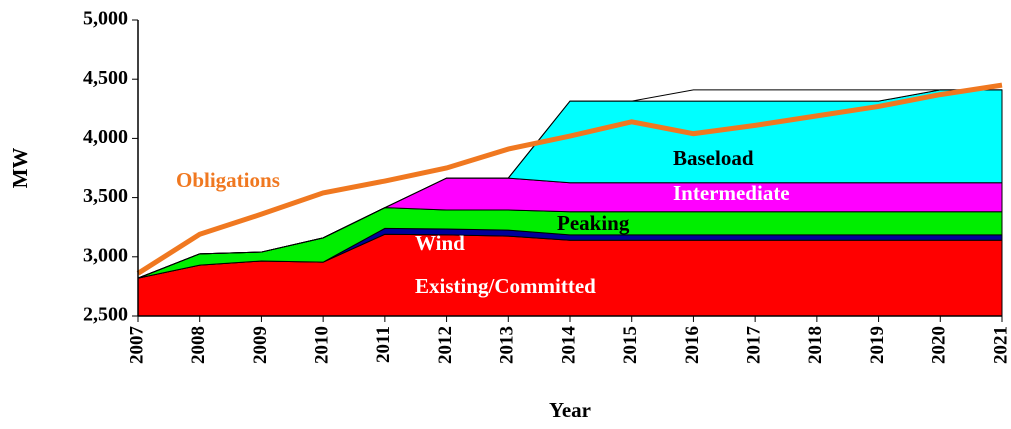 Image resolution: width=1011 pixels, height=429 pixels. What do you see at coordinates (507, 345) in the screenshot?
I see `x-tick-label: 2013` at bounding box center [507, 345].